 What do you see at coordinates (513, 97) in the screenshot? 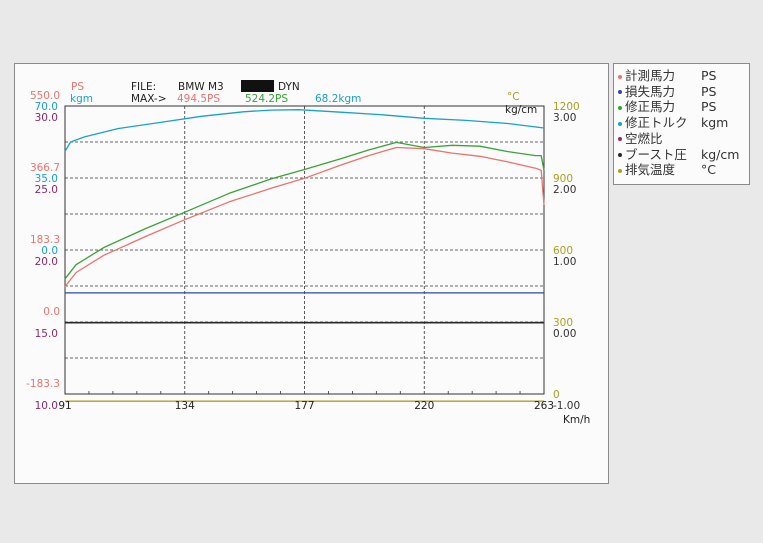
I see `temp-unit: °C` at bounding box center [513, 97].